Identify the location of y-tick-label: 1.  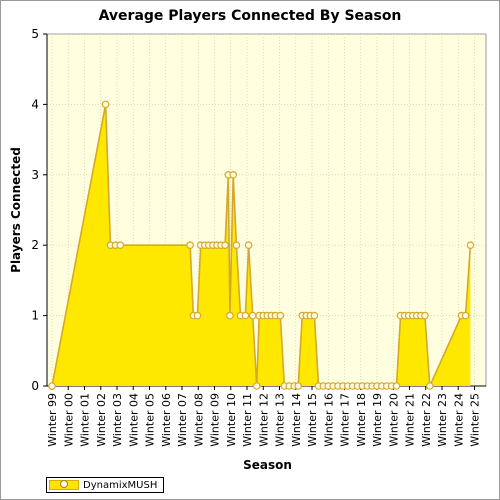
(35, 316).